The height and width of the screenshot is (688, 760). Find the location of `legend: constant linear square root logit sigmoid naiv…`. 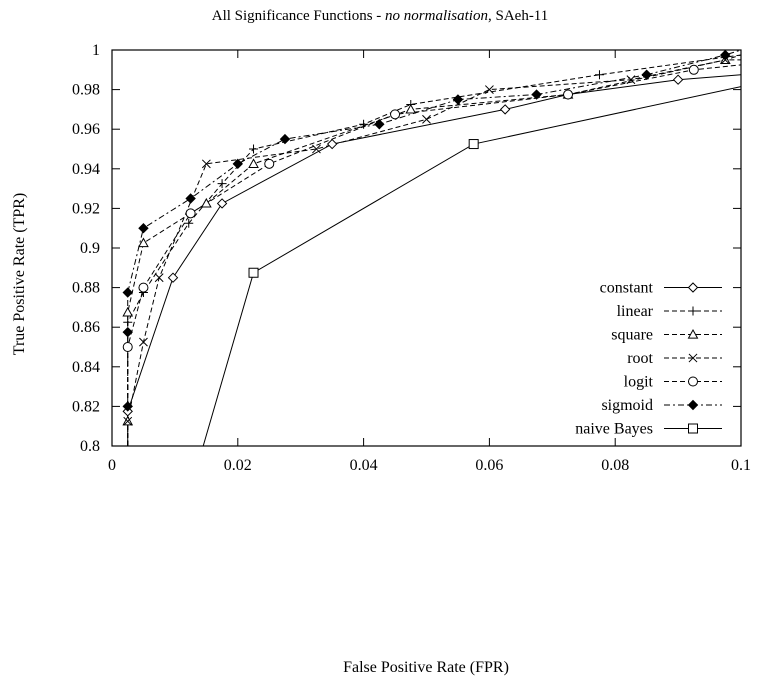

legend: constant linear square root logit sigmoid naiv… is located at coordinates (648, 359).